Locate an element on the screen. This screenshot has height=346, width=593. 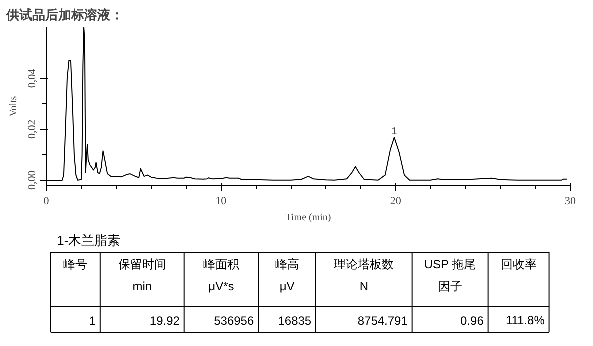
text: 16835 is located at coordinates (295, 321).